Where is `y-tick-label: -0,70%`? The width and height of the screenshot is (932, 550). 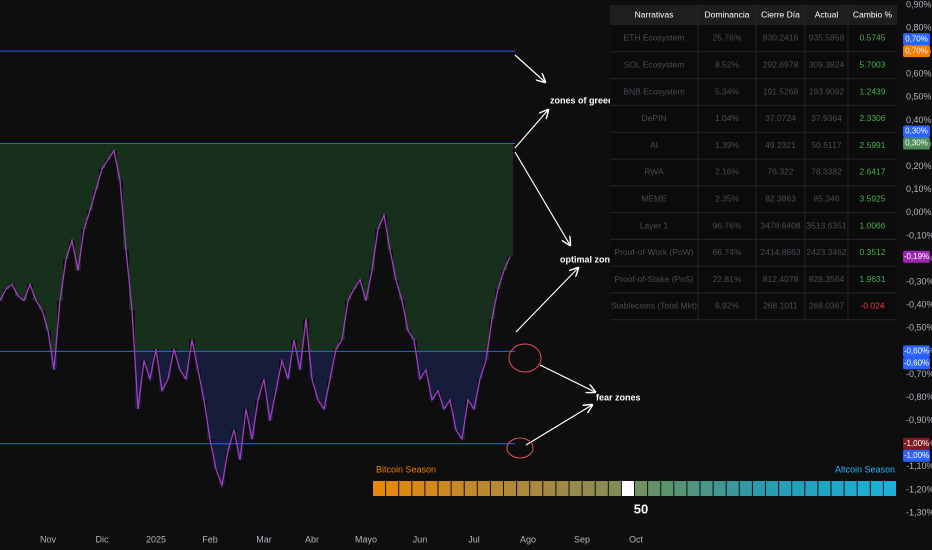
y-tick-label: -0,70% is located at coordinates (919, 374).